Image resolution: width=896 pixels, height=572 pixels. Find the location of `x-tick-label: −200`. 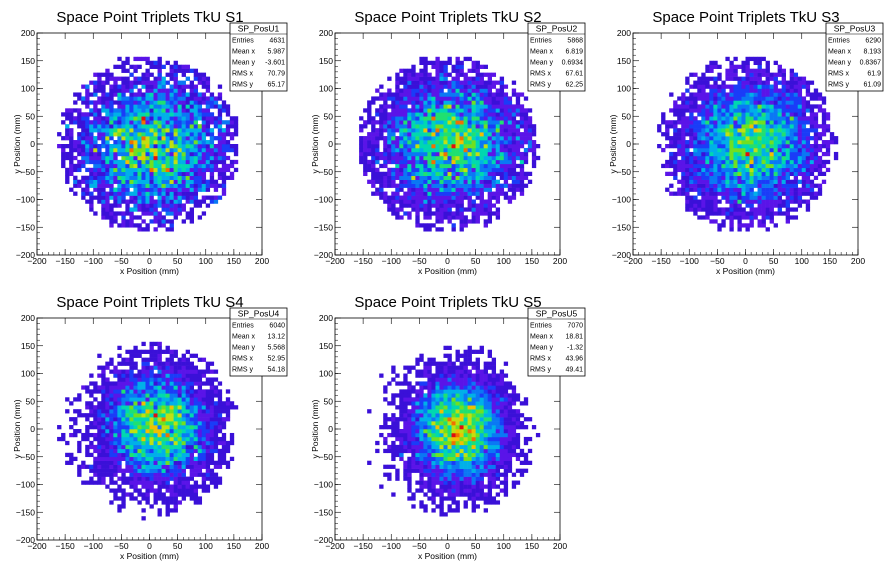

x-tick-label: −200 is located at coordinates (632, 261).